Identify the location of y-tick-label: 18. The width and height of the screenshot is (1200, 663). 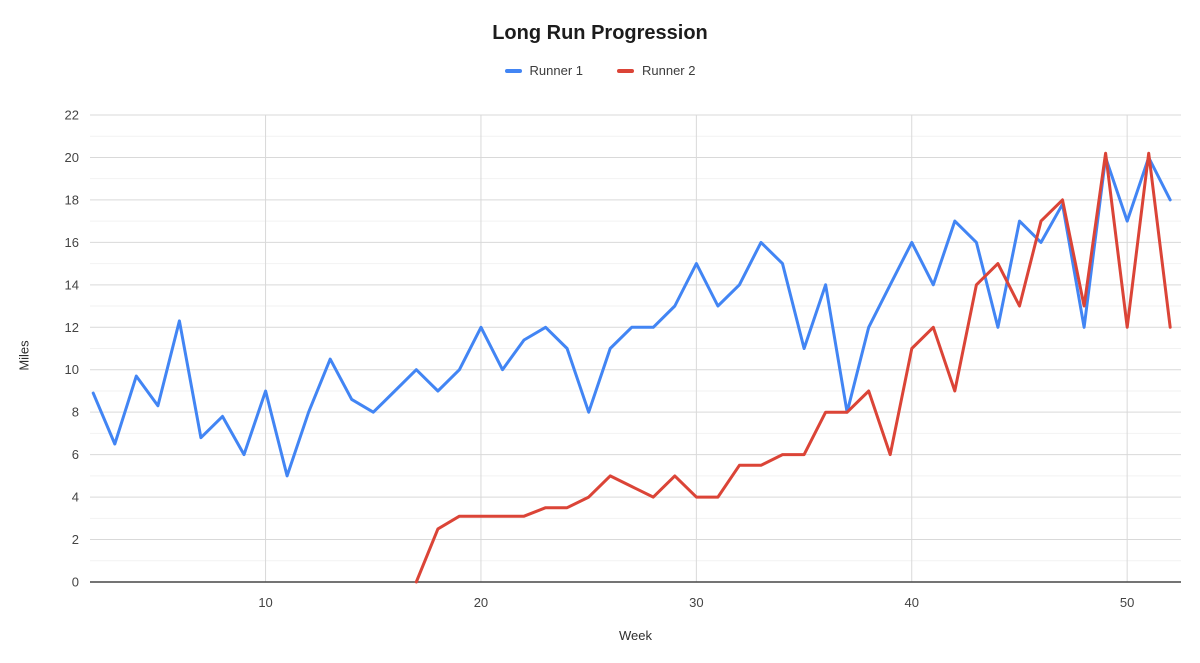
(72, 199).